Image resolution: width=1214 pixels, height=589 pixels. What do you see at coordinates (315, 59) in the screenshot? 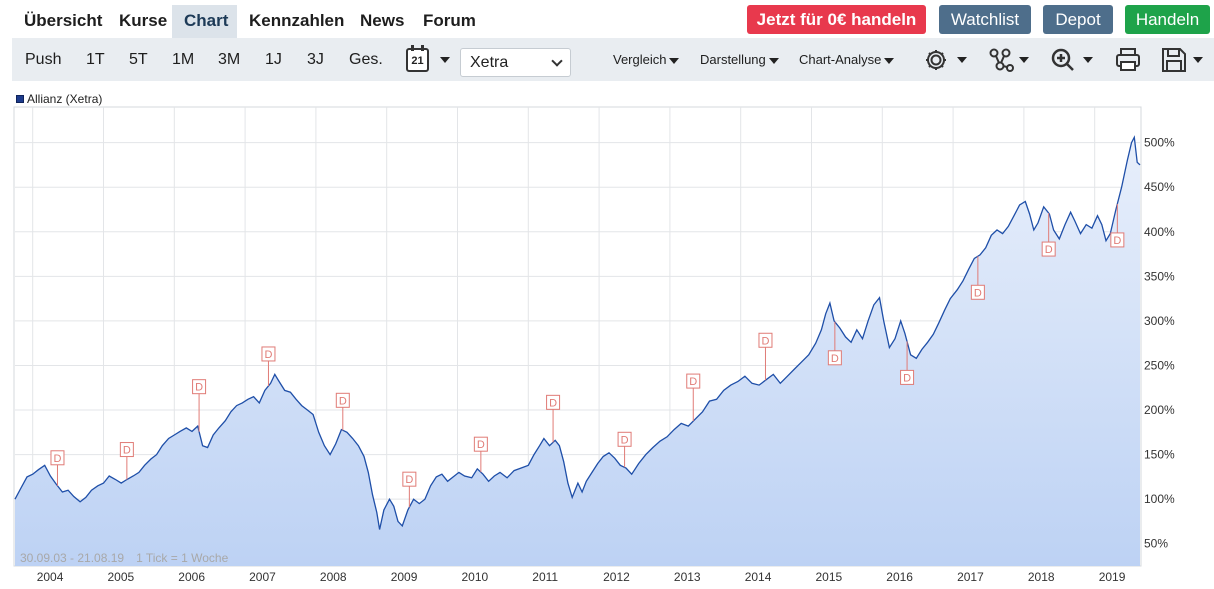
I see `range-3j: 3J` at bounding box center [315, 59].